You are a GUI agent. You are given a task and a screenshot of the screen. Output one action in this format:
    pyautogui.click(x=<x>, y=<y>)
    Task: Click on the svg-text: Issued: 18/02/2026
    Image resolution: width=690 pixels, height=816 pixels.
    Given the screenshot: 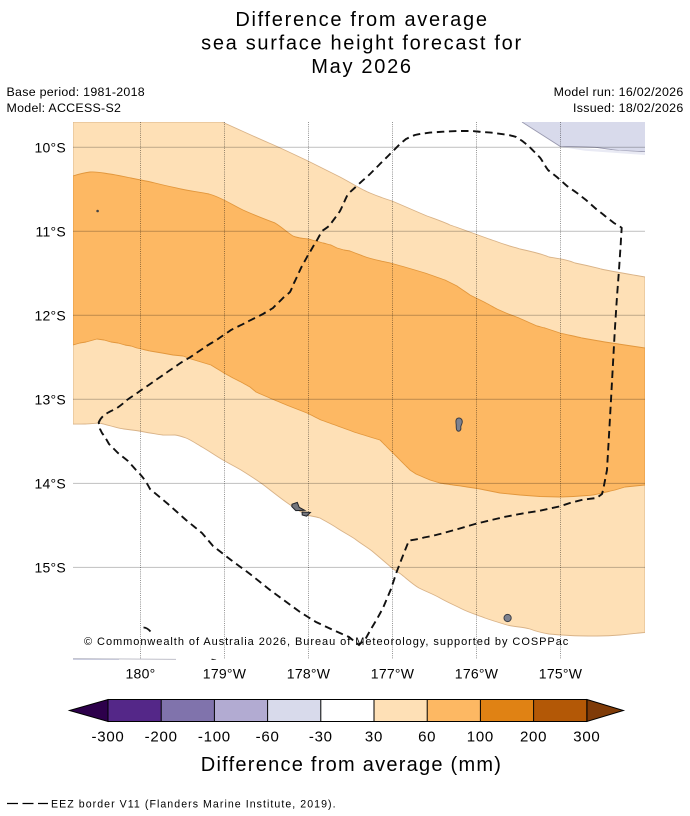 What is the action you would take?
    pyautogui.click(x=628, y=108)
    